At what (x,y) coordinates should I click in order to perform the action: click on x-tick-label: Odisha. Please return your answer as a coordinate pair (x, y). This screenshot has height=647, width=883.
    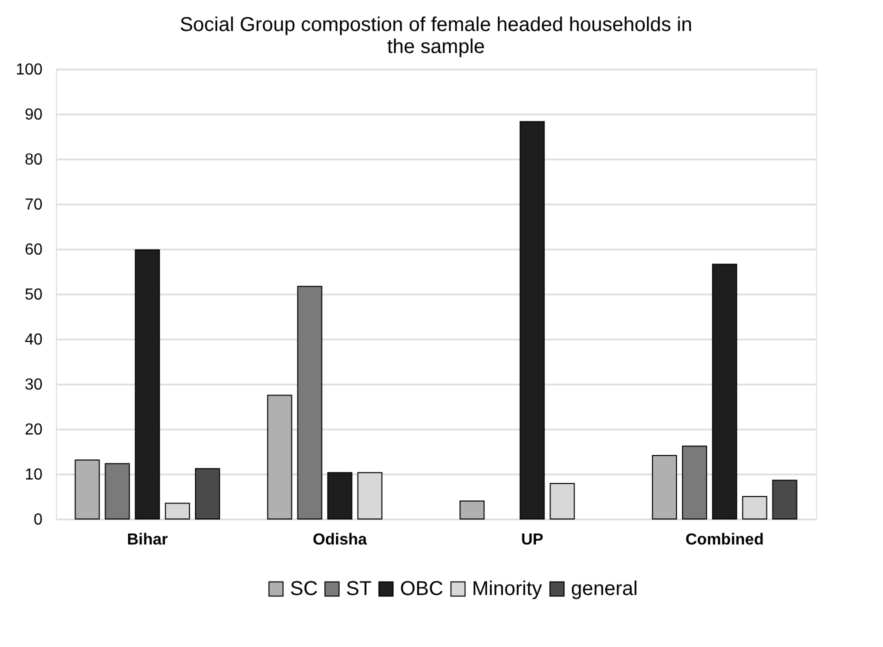
    Looking at the image, I should click on (340, 540).